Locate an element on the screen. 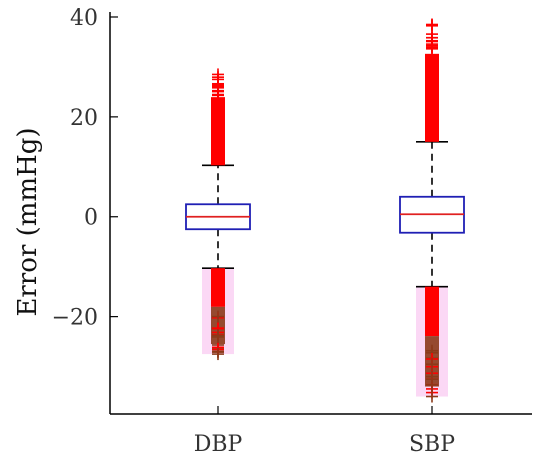 This screenshot has width=550, height=462. y-tick-label: −20 is located at coordinates (75, 318).